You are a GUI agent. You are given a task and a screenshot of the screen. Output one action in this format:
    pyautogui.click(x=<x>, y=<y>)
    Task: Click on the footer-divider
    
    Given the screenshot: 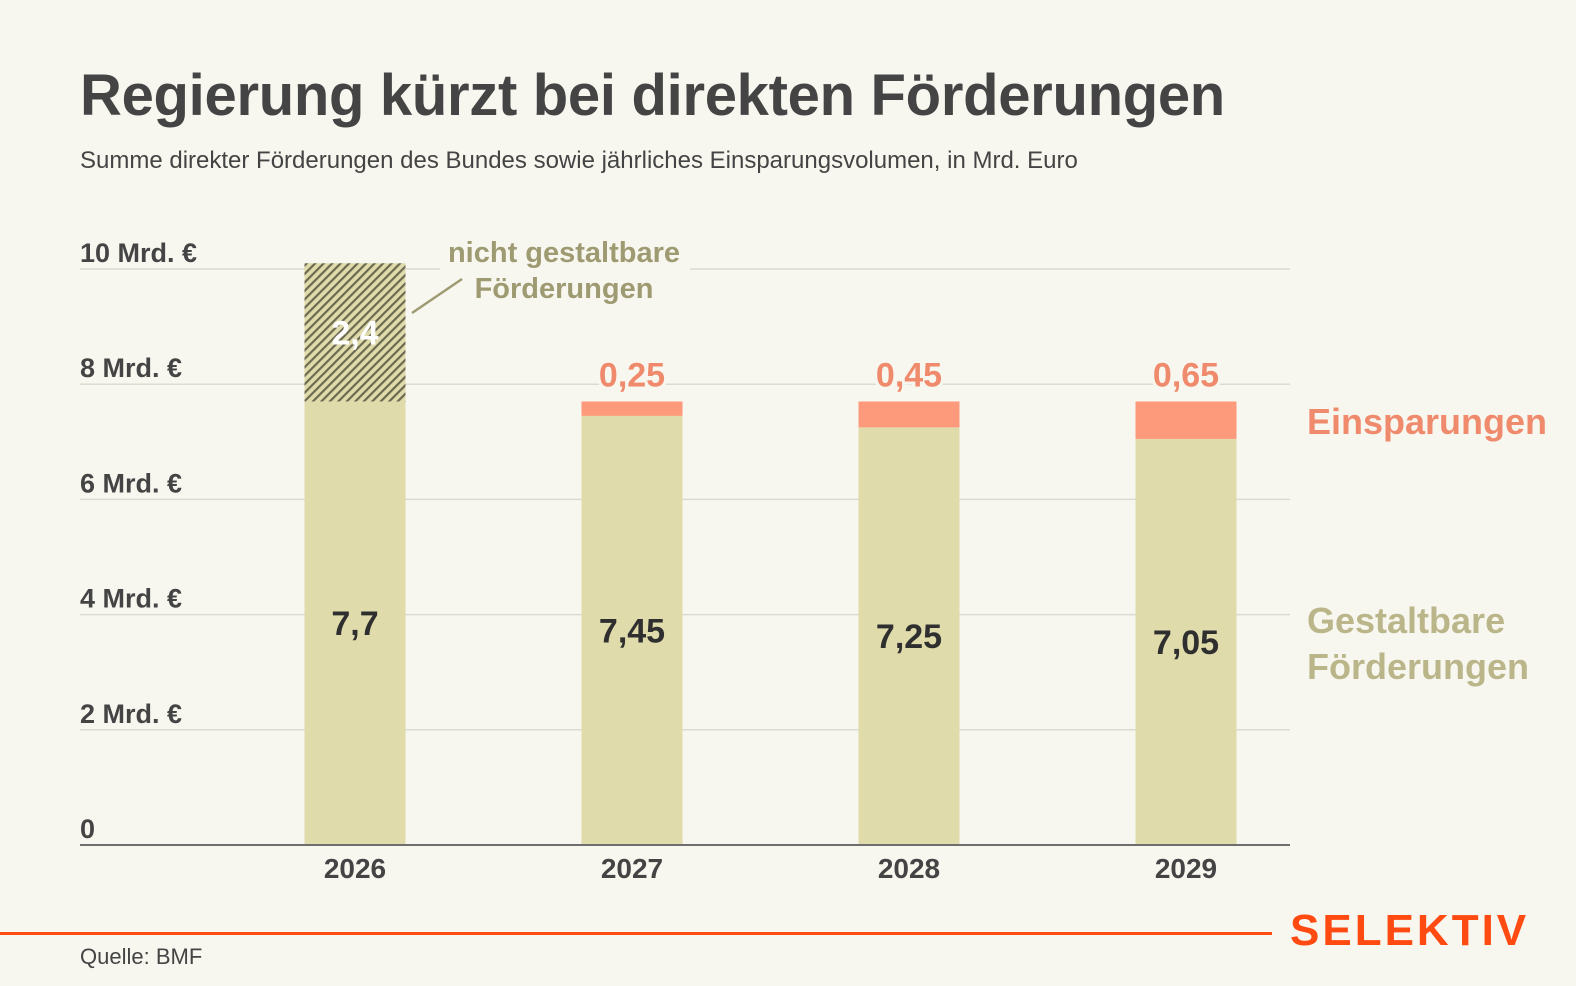 What is the action you would take?
    pyautogui.click(x=636, y=933)
    